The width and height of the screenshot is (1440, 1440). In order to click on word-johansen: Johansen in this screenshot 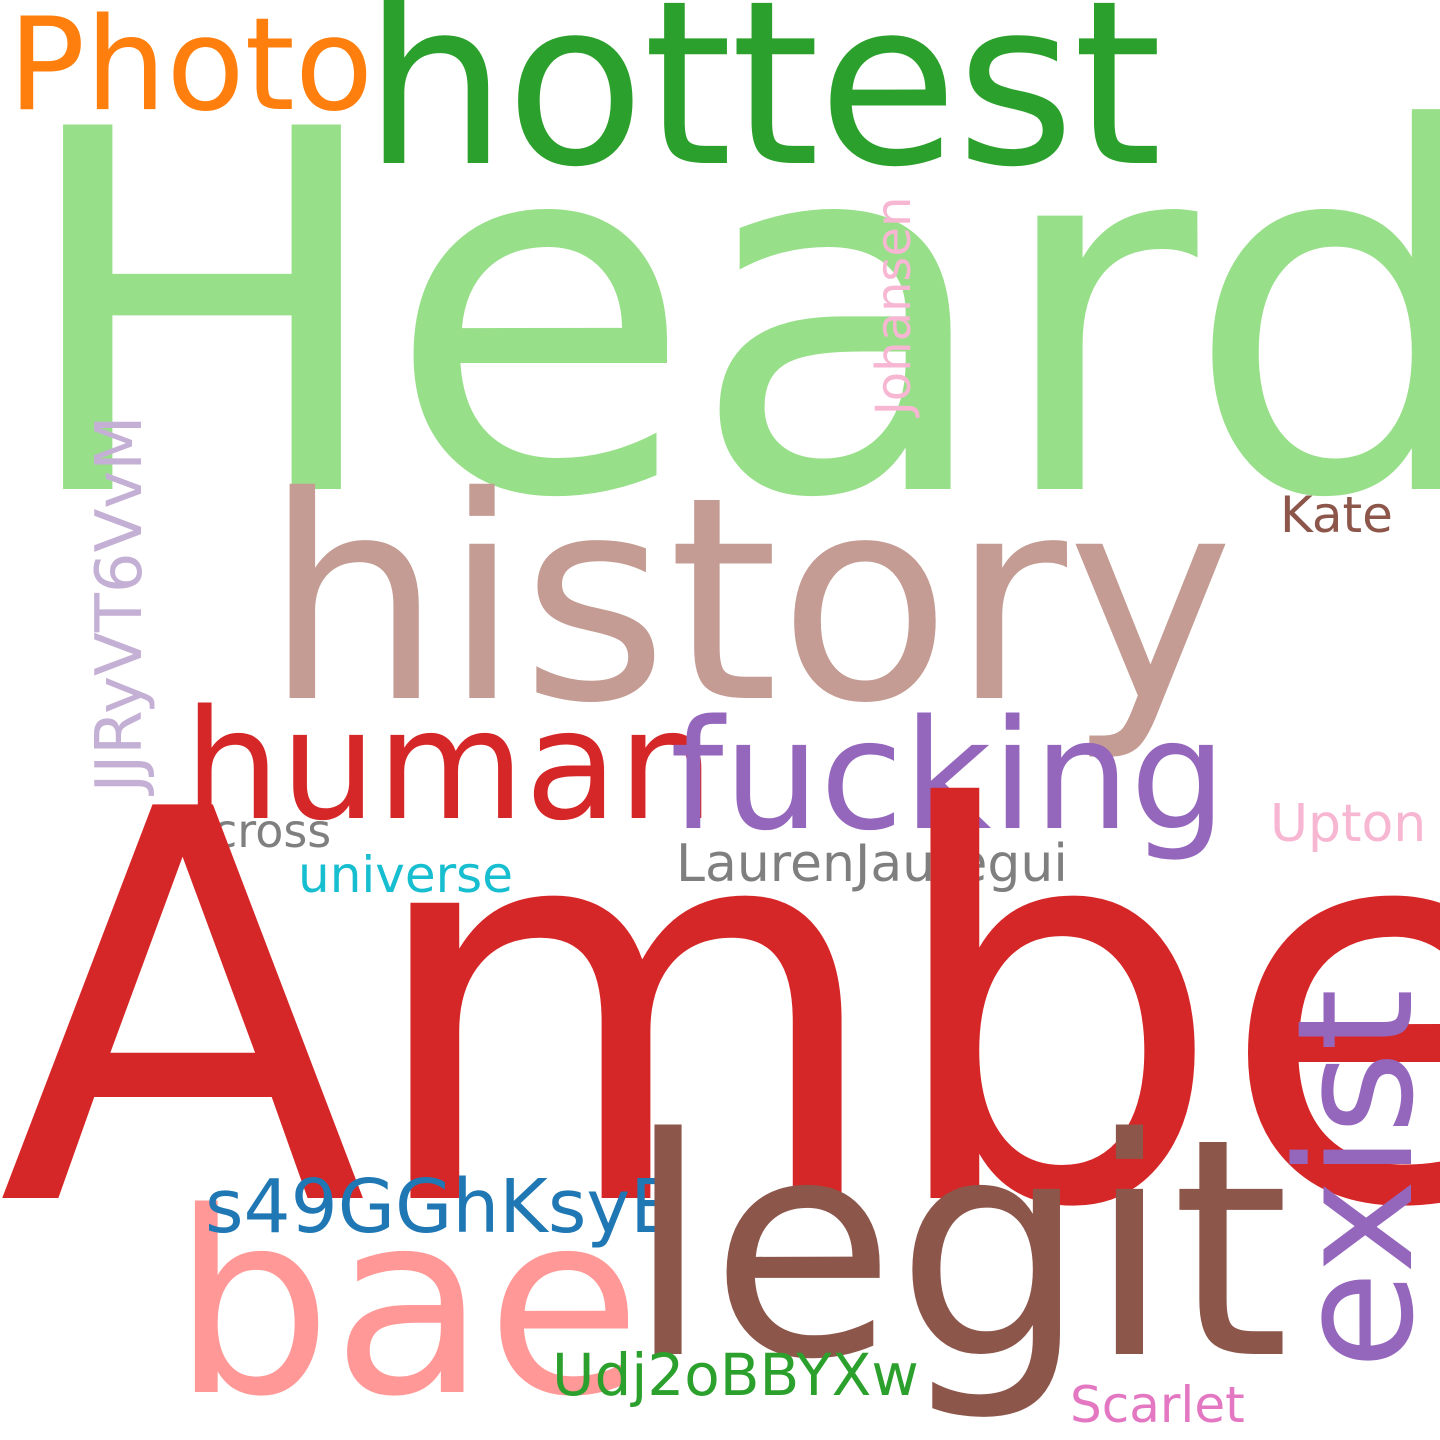, I will do `click(894, 306)`.